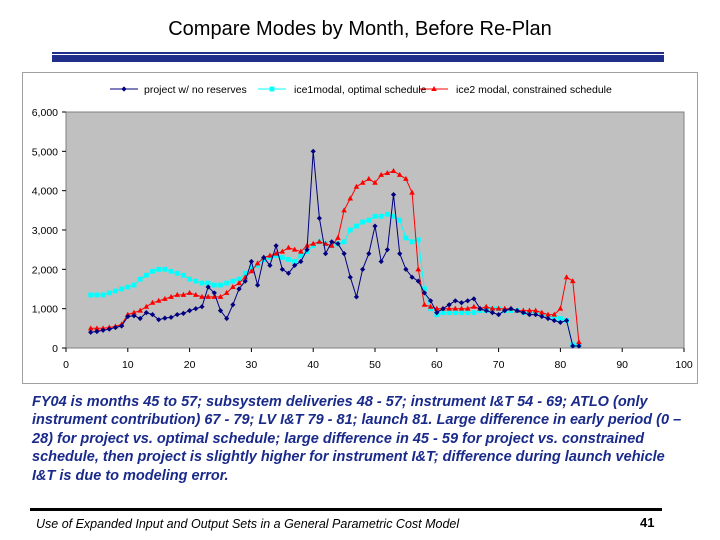  What do you see at coordinates (252, 365) in the screenshot?
I see `x-tick-label: 30` at bounding box center [252, 365].